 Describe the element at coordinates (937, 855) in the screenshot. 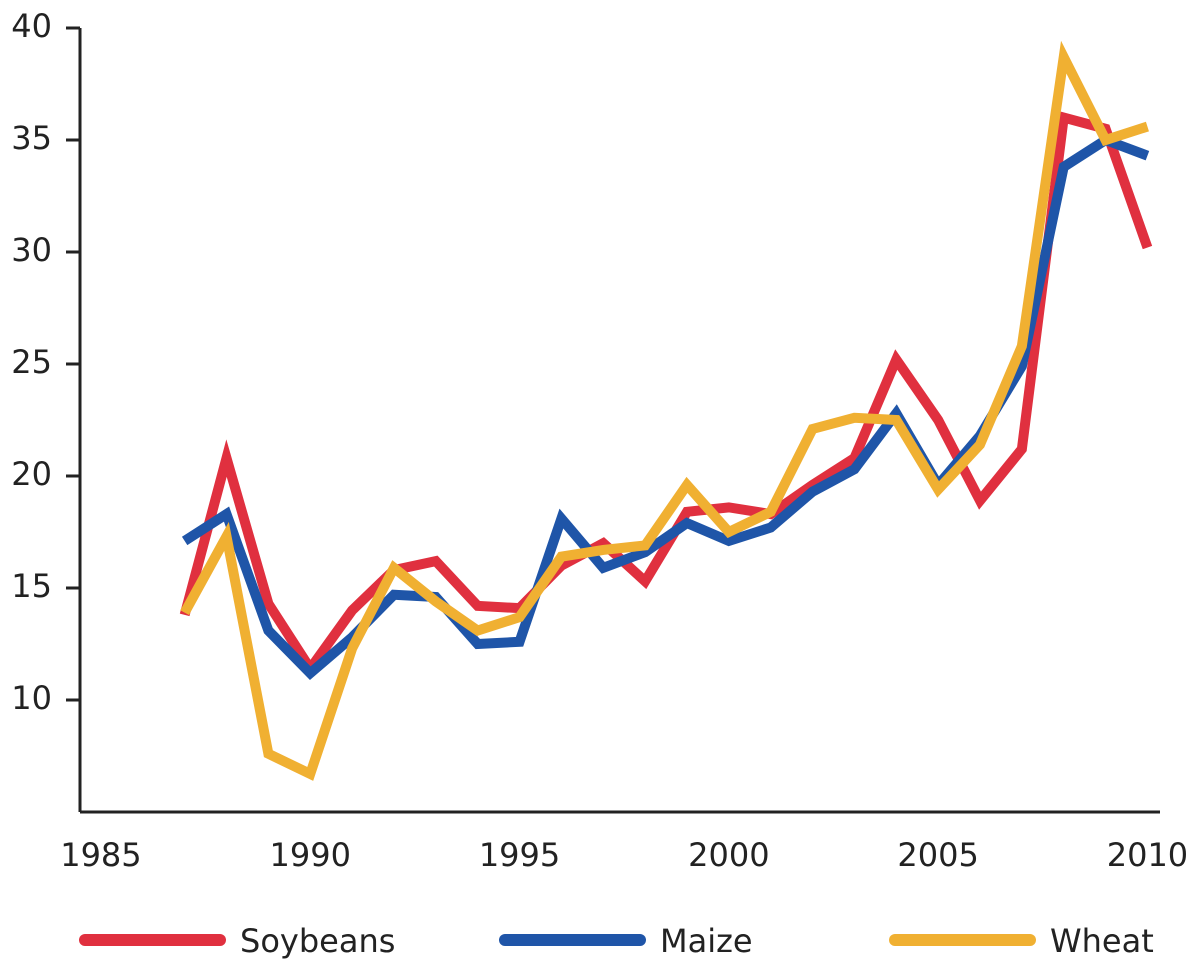

I see `x-tick-label: 2005` at that location.